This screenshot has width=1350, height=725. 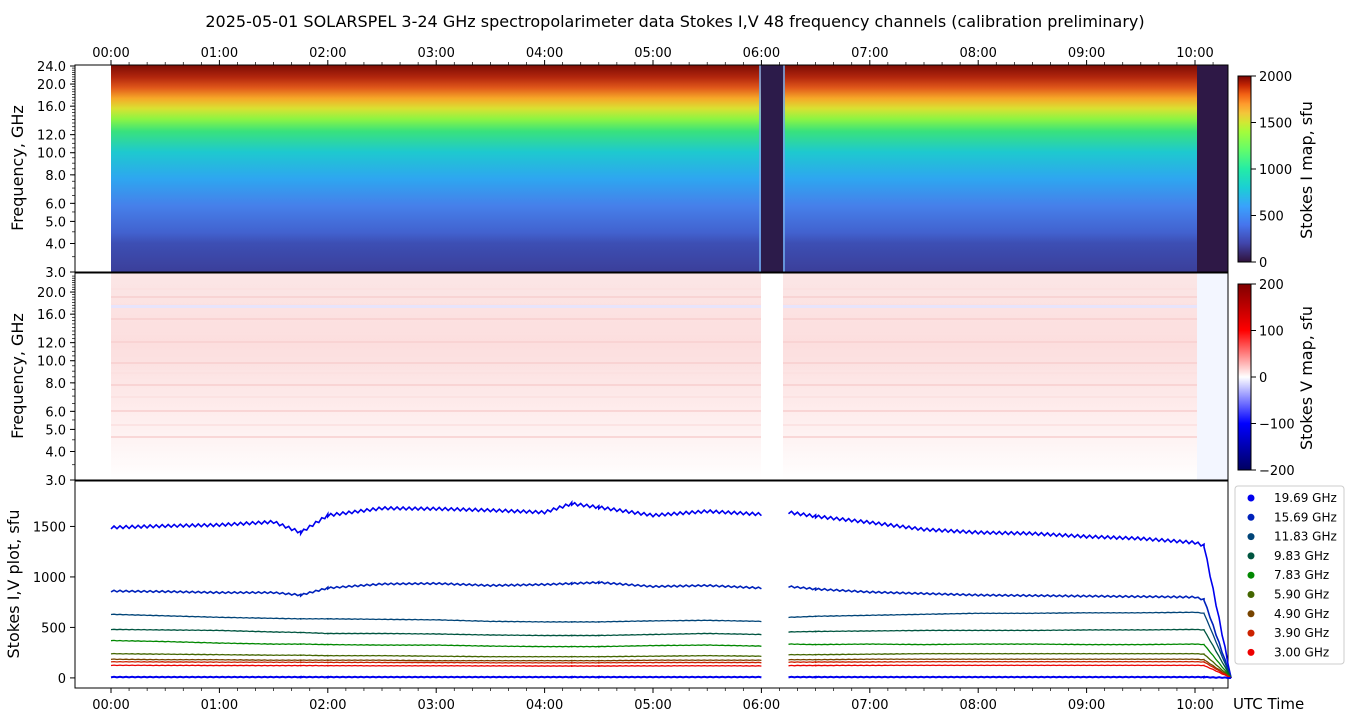 I want to click on stokes-i-freq-tick-label: 3.0, so click(x=55, y=273).